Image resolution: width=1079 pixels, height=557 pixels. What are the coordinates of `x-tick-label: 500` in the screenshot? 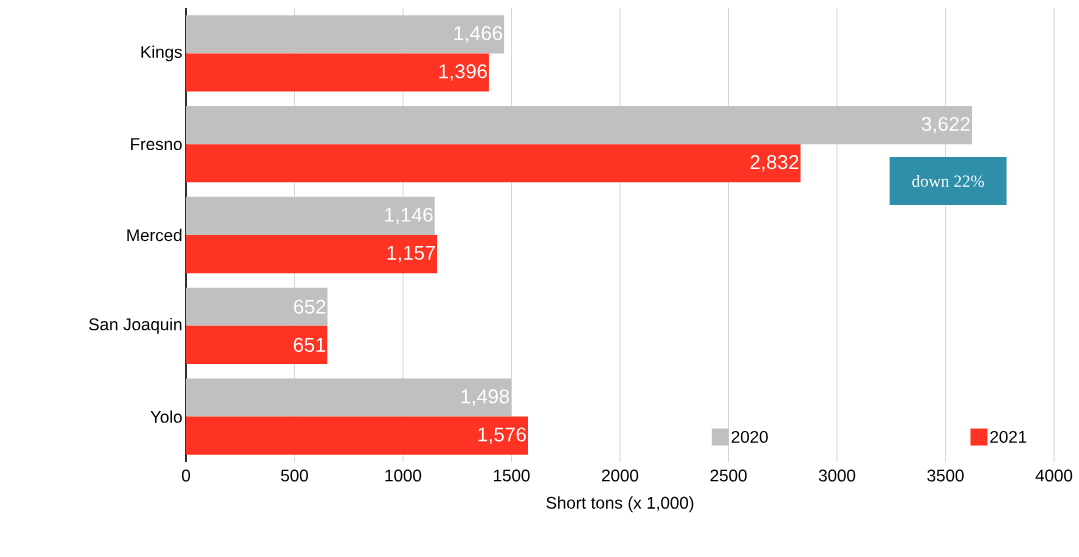 It's located at (294, 475).